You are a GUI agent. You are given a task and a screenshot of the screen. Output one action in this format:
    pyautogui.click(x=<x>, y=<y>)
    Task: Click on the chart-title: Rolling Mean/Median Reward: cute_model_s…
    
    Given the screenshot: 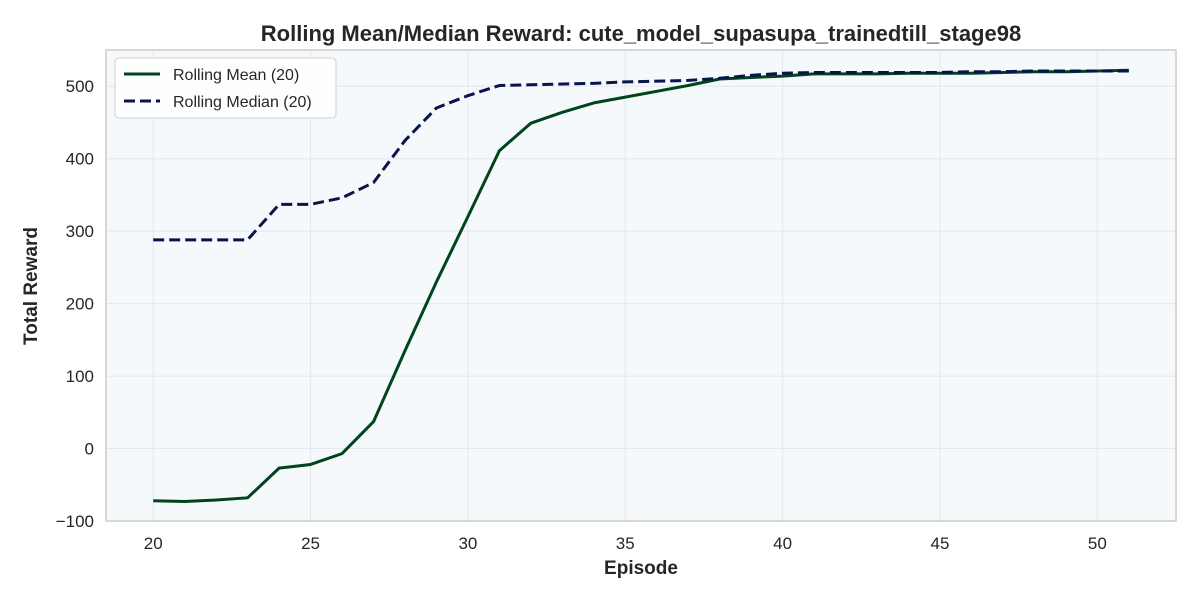 What is the action you would take?
    pyautogui.click(x=641, y=33)
    